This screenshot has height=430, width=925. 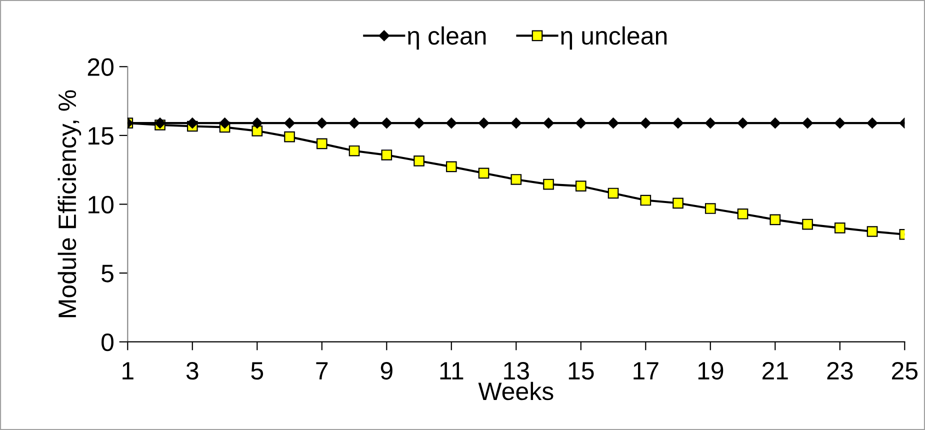 What do you see at coordinates (711, 371) in the screenshot?
I see `x-tick-label: 19` at bounding box center [711, 371].